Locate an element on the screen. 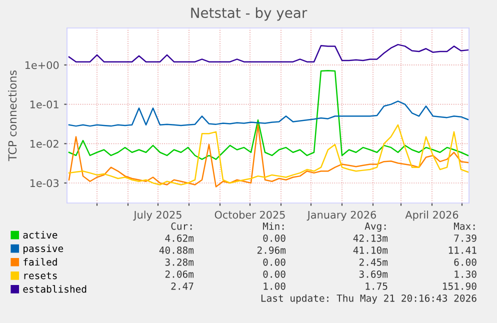 The height and width of the screenshot is (323, 497). text: 3.69m is located at coordinates (373, 274).